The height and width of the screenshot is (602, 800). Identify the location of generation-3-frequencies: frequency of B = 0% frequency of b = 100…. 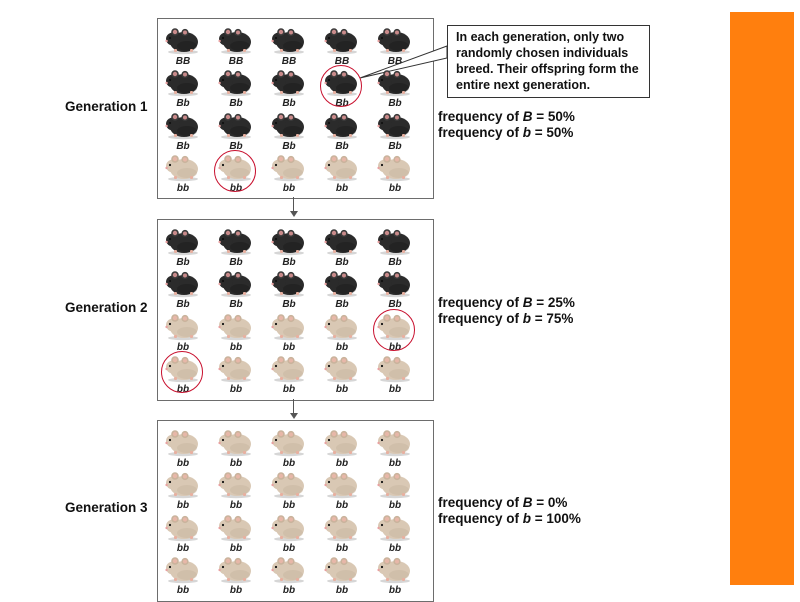
(509, 511).